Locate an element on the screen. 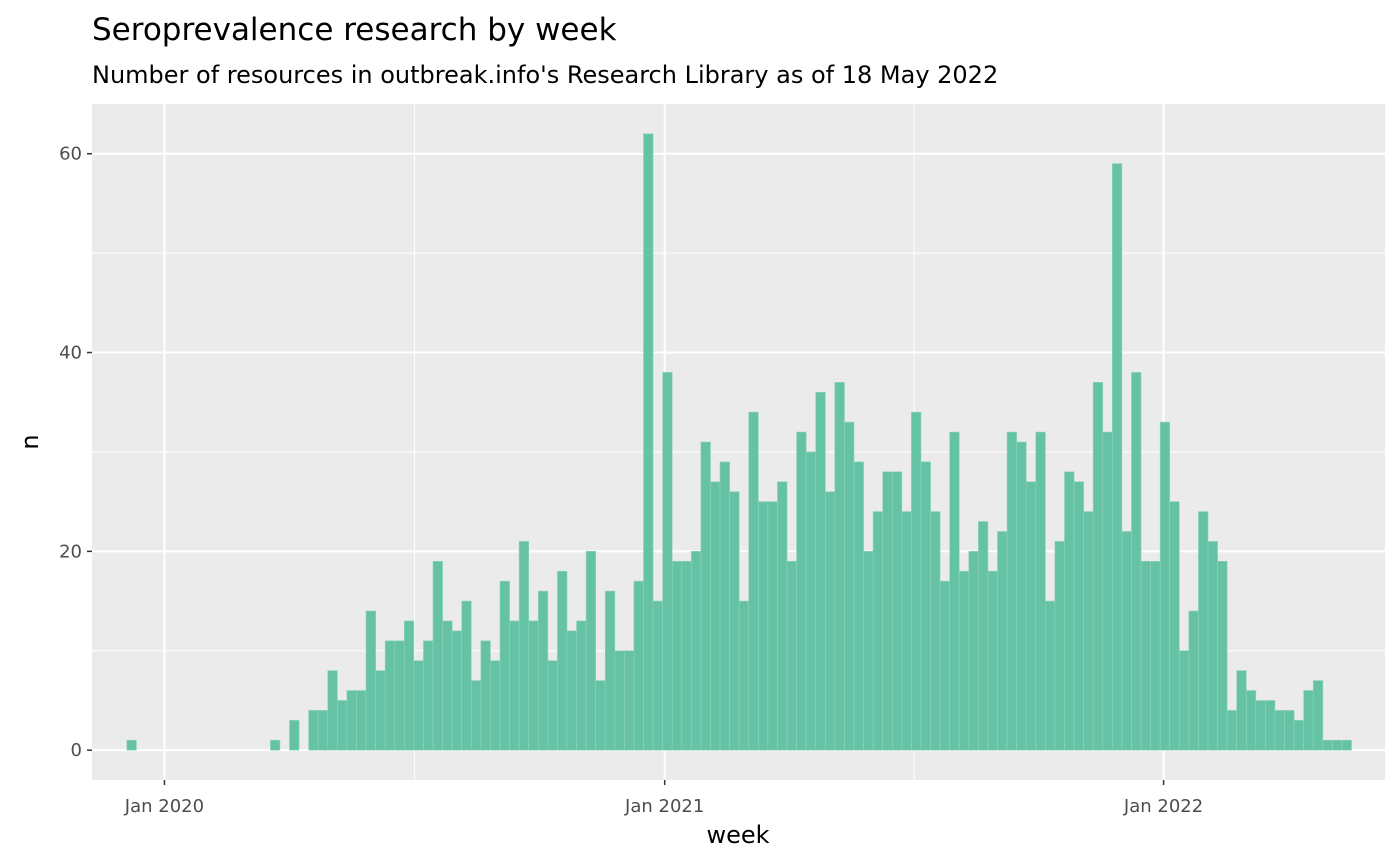 Image resolution: width=1400 pixels, height=865 pixels. y-tick-label: 20 is located at coordinates (70, 551).